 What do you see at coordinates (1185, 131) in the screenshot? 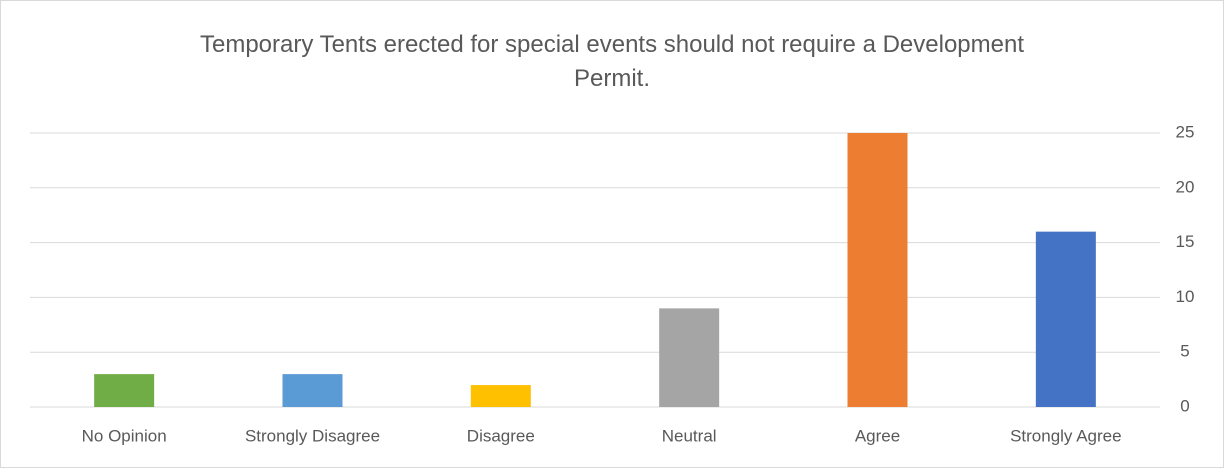
I see `y-tick-label: 25` at bounding box center [1185, 131].